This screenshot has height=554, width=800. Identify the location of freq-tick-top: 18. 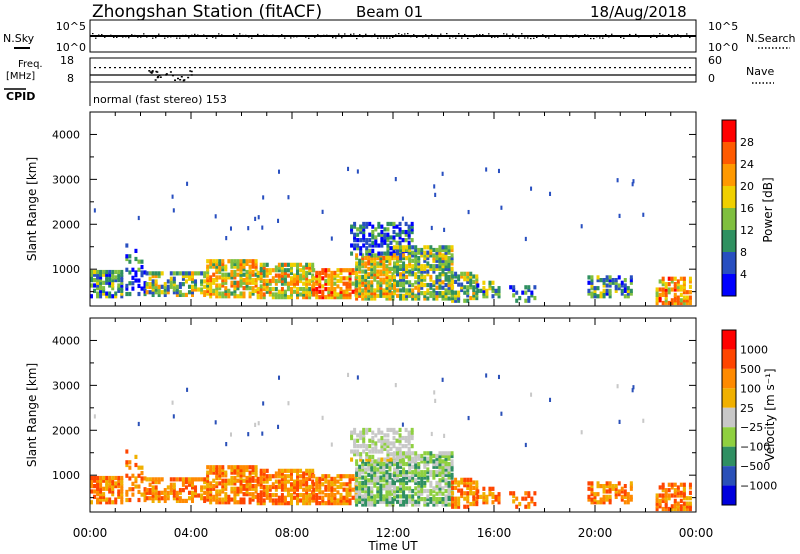
(67, 60).